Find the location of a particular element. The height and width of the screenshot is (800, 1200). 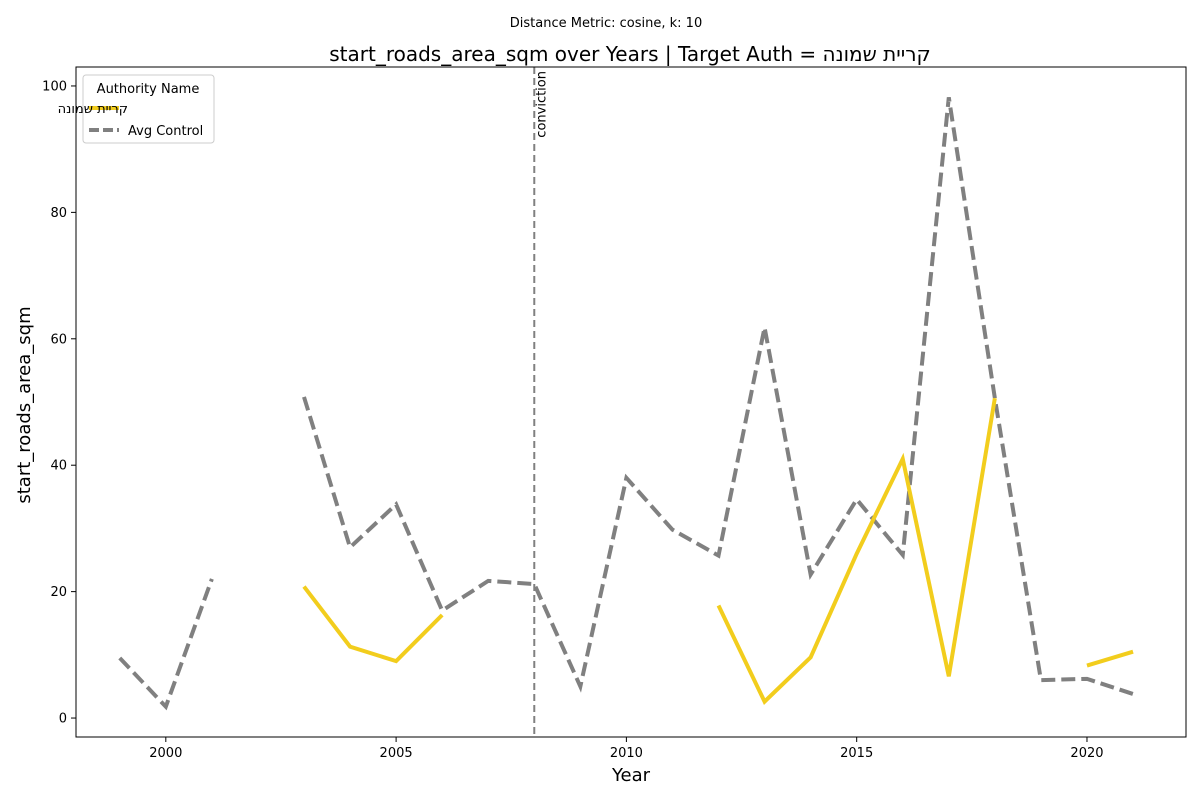

y-axis-label: start_roads_area_sqm is located at coordinates (24, 404).